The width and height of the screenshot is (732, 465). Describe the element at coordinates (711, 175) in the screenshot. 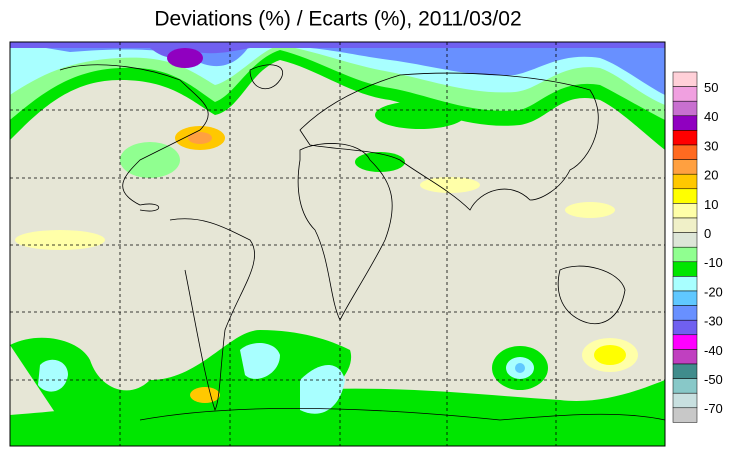

I see `colorbar-label: 20` at that location.